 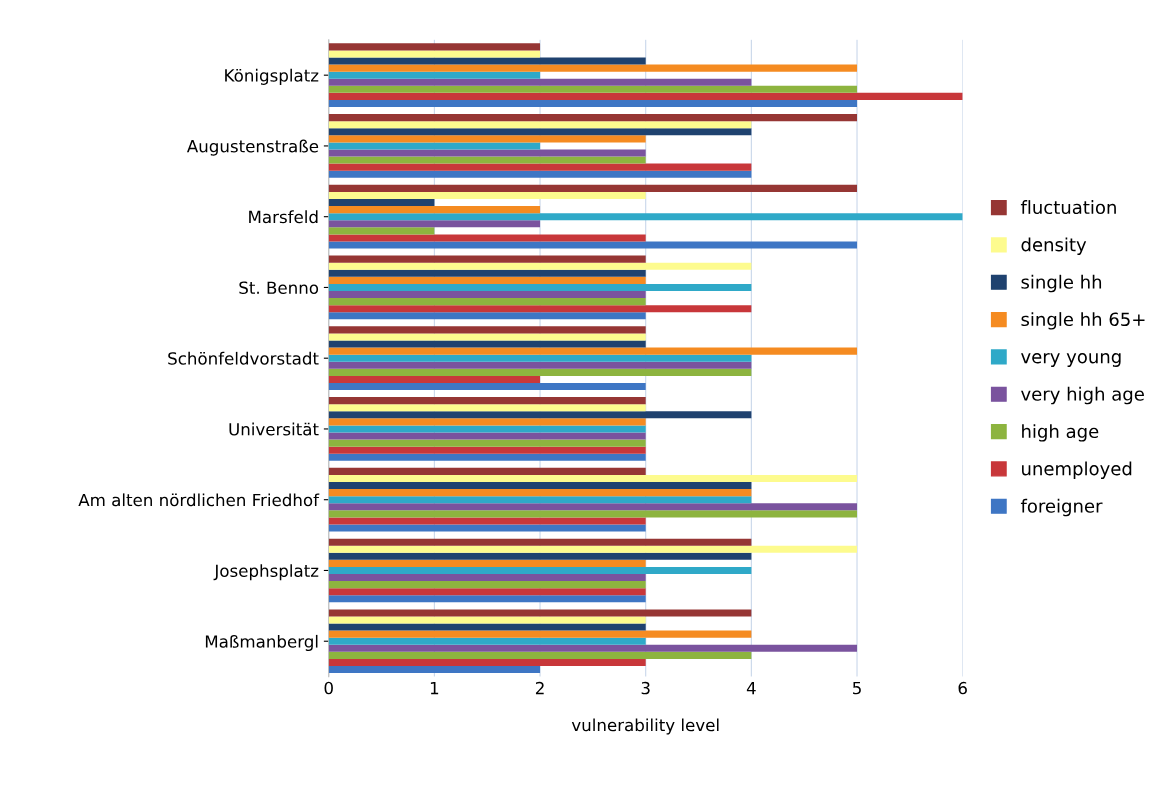 What do you see at coordinates (1061, 283) in the screenshot?
I see `legend-label: single hh` at bounding box center [1061, 283].